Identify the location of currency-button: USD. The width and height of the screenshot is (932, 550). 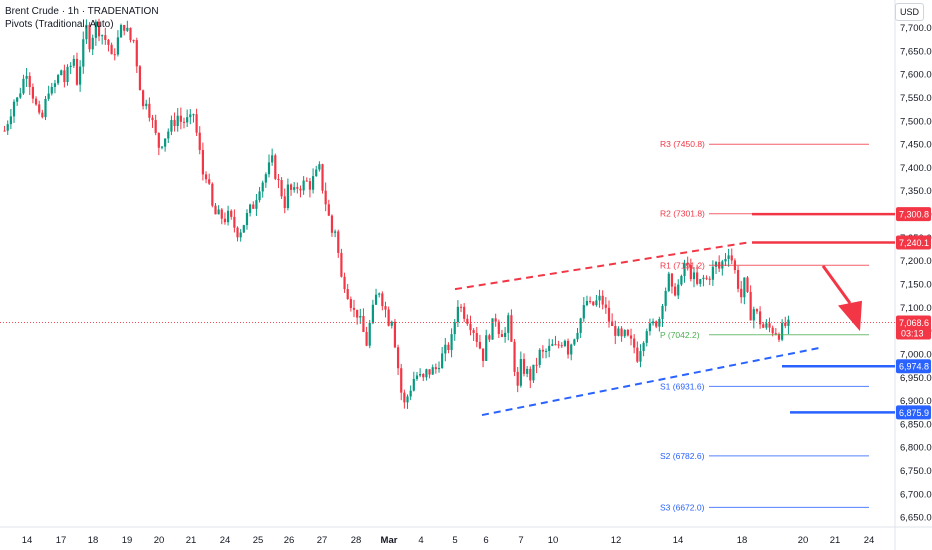
(909, 12).